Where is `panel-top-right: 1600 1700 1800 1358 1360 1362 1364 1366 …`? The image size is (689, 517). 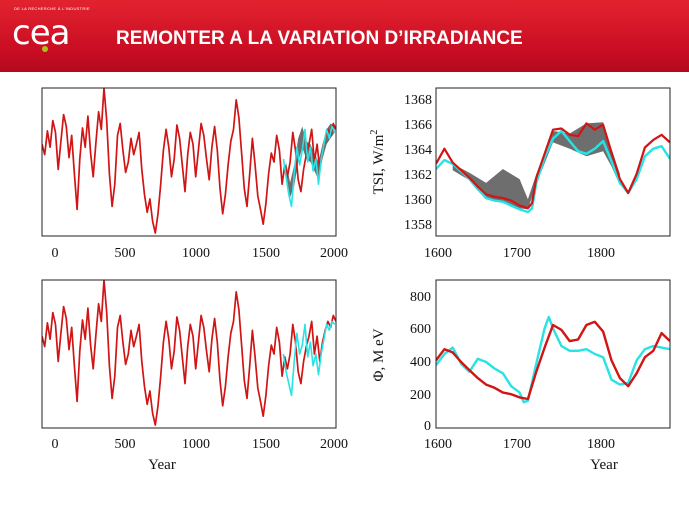 panel-top-right: 1600 1700 1800 1358 1360 1362 1364 1366 … is located at coordinates (520, 174).